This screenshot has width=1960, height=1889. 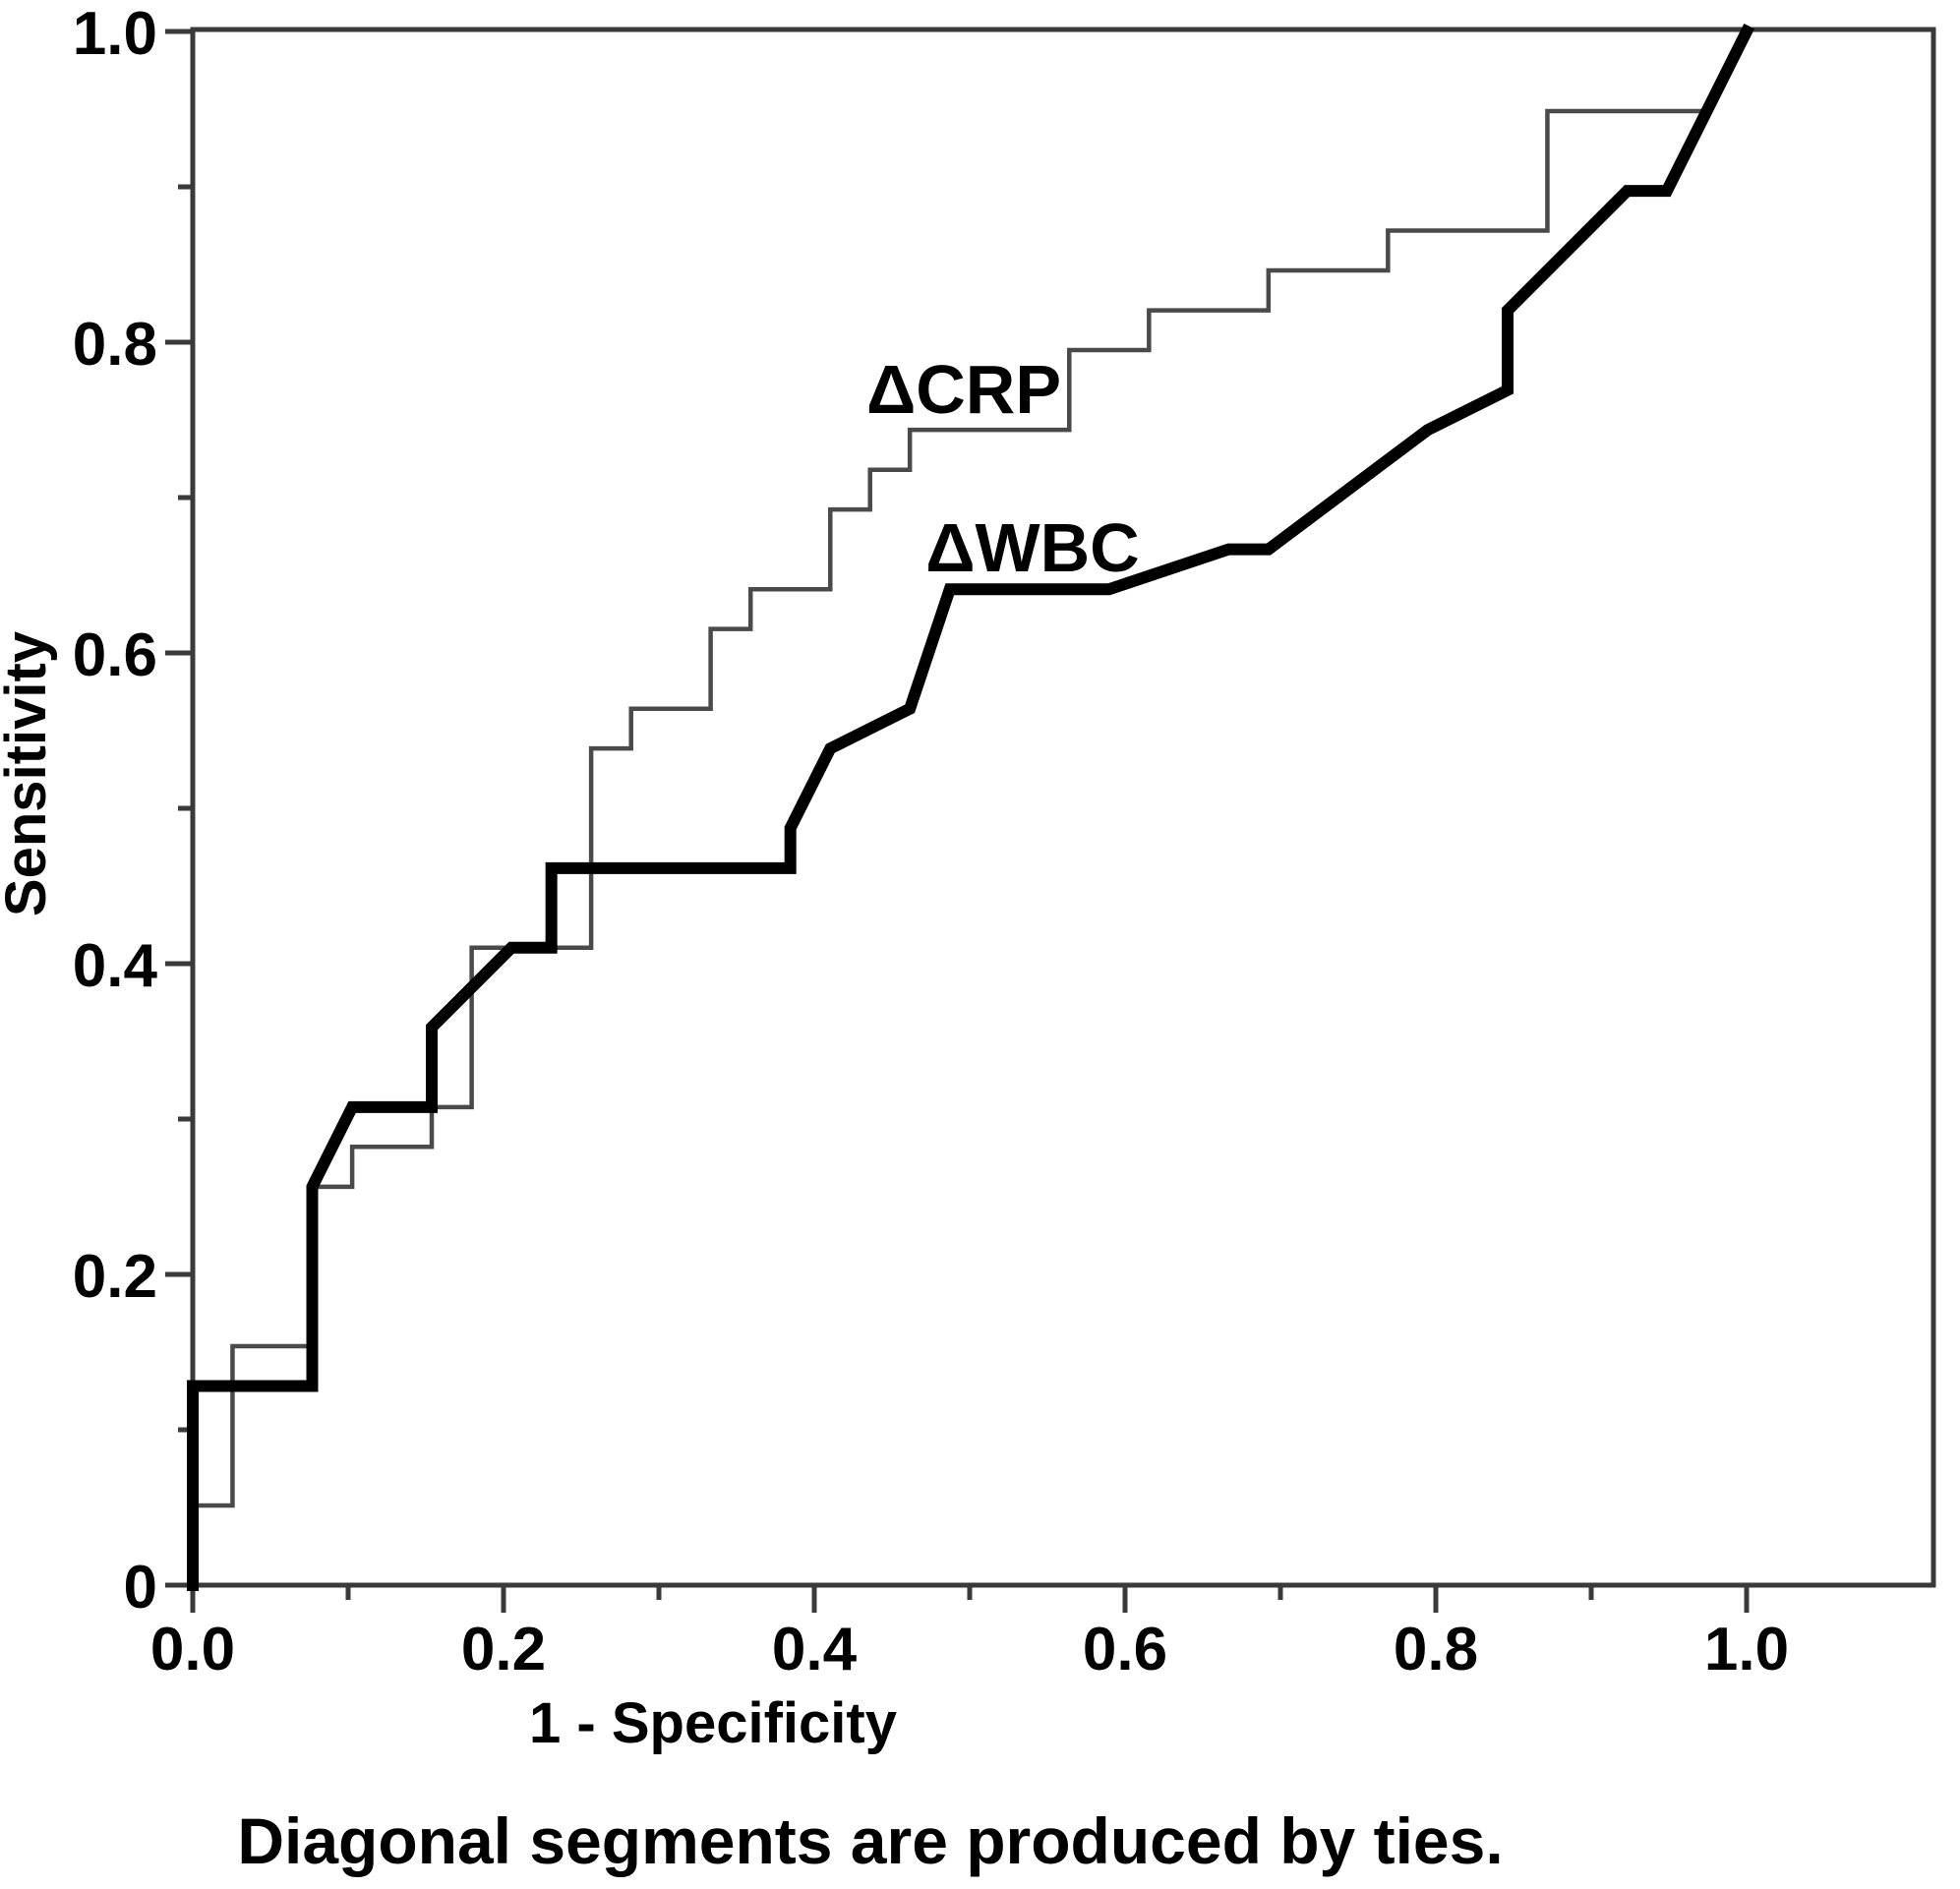 What do you see at coordinates (115, 345) in the screenshot?
I see `y-tick-label: 0.8` at bounding box center [115, 345].